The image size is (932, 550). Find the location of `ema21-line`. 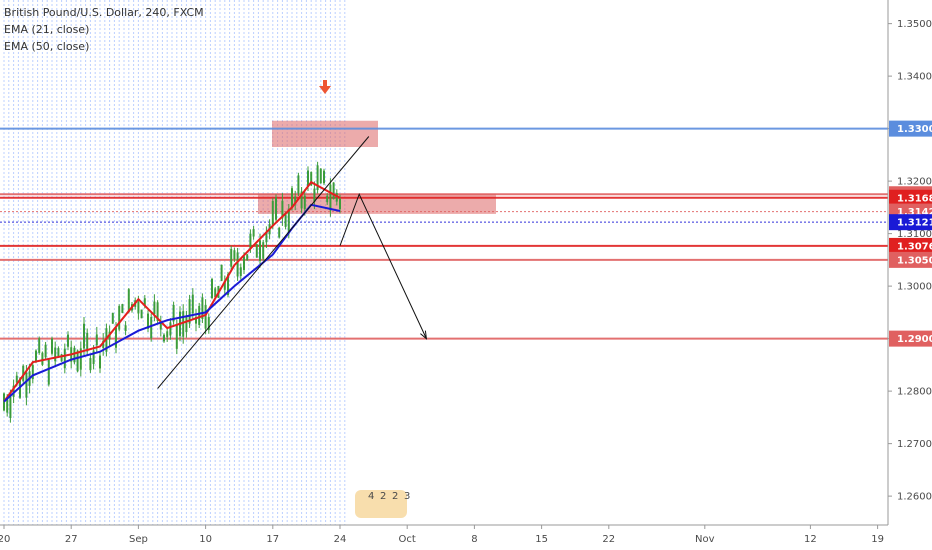

ema21-line is located at coordinates (172, 291).